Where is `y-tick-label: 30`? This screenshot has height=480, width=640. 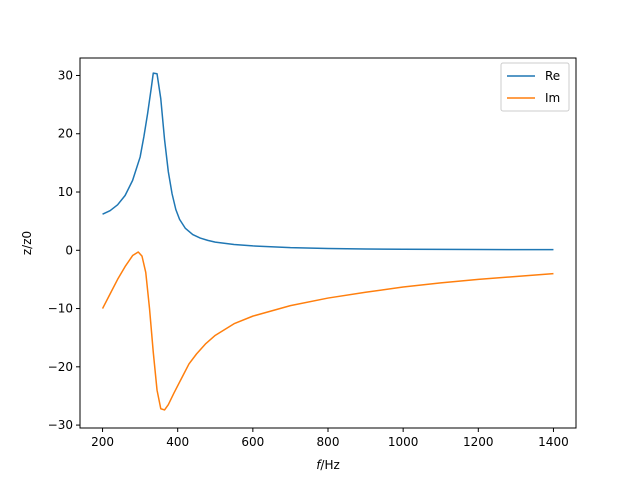 y-tick-label: 30 is located at coordinates (65, 75).